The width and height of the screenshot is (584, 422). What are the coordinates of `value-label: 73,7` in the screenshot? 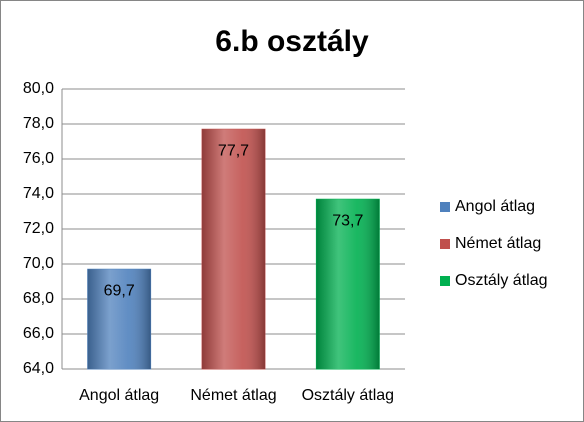 It's located at (347, 220).